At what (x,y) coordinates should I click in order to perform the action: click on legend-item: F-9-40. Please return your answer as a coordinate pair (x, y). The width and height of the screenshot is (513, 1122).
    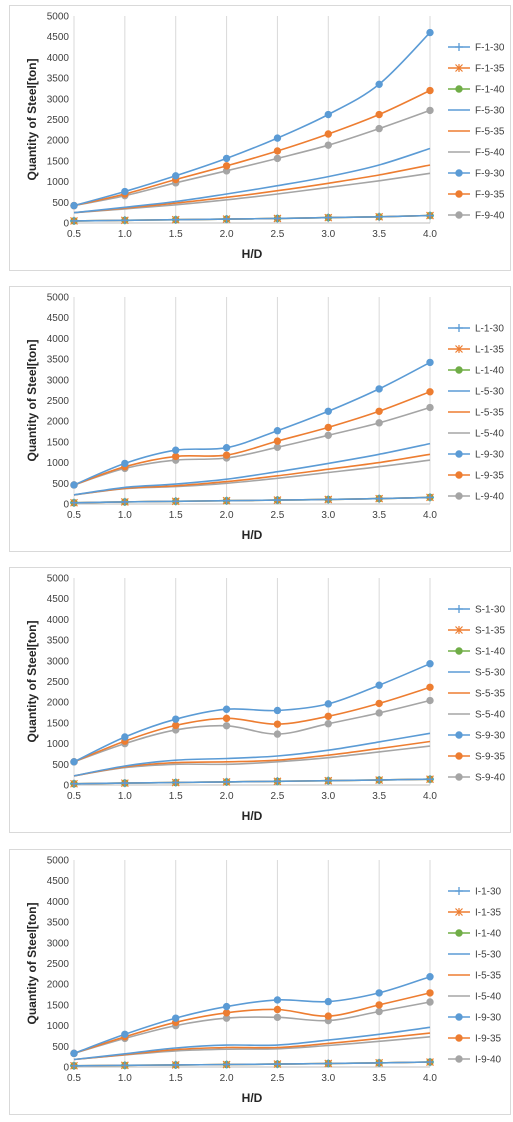
    Looking at the image, I should click on (476, 216).